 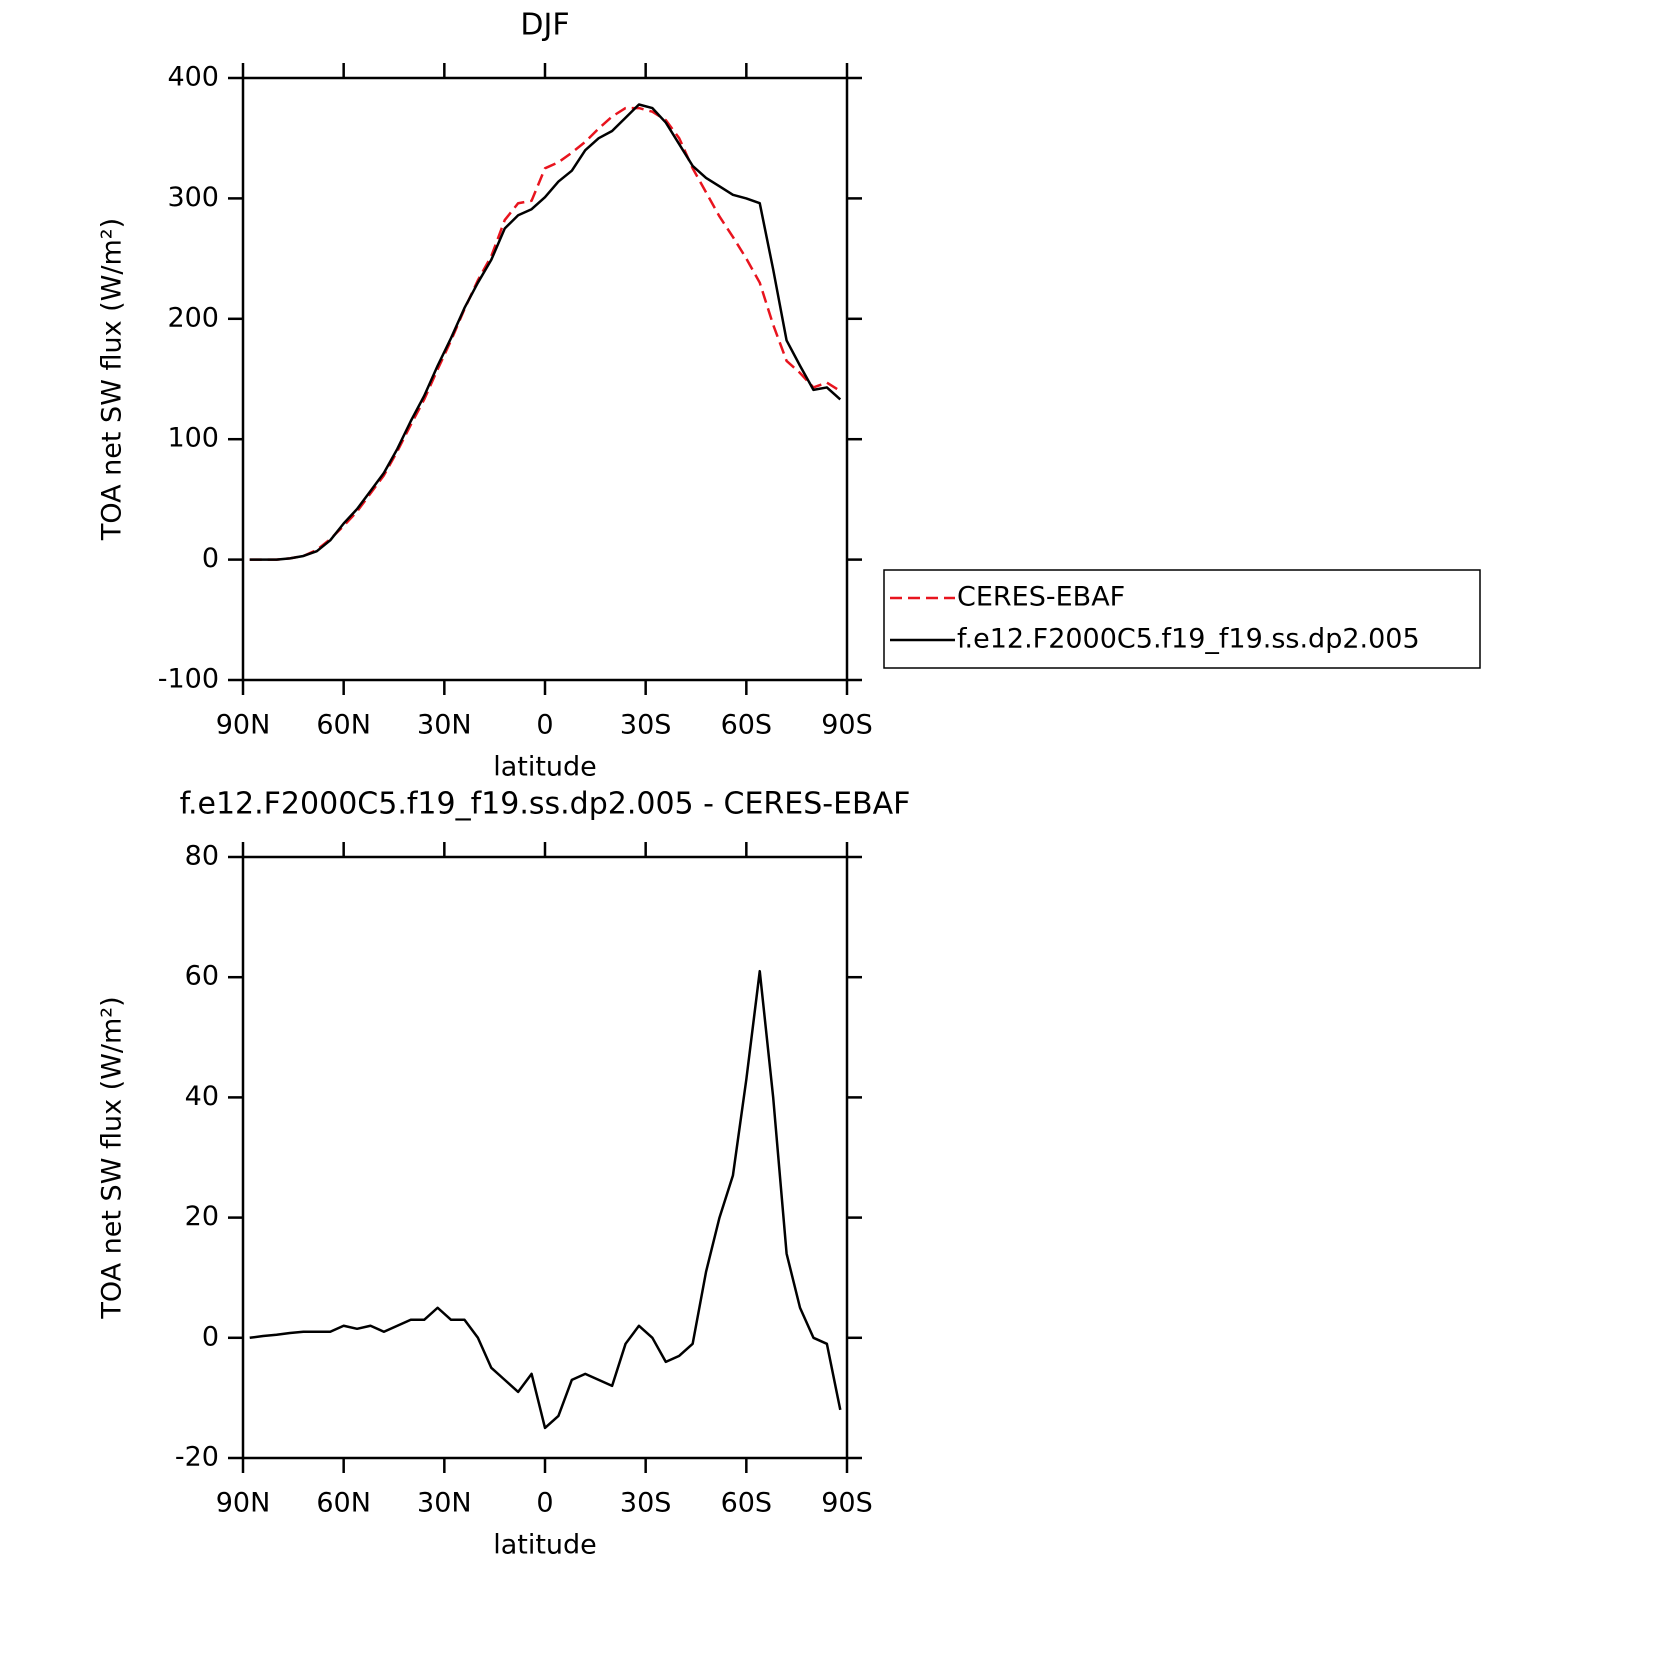 What do you see at coordinates (193, 197) in the screenshot?
I see `y-tick-label: 300` at bounding box center [193, 197].